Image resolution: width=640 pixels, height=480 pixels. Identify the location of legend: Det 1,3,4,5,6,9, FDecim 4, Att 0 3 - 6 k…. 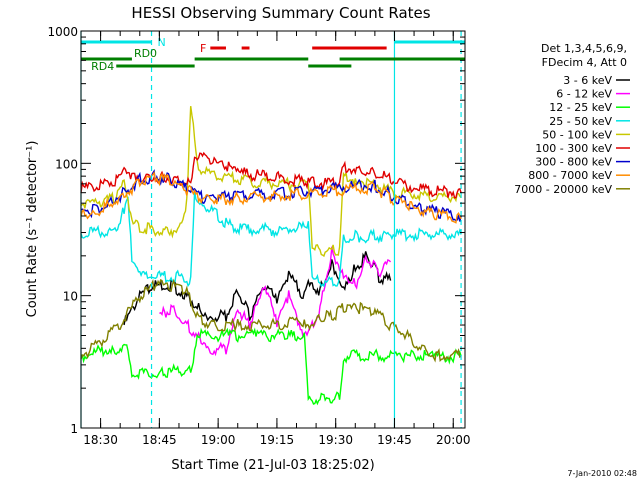
(572, 119).